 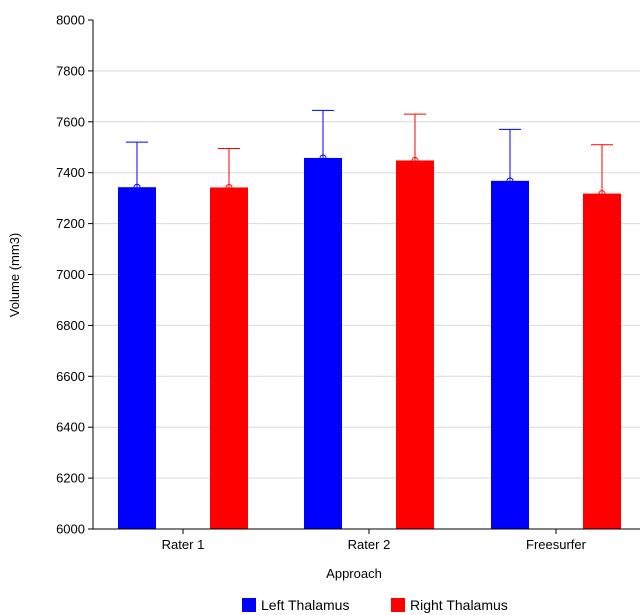 I want to click on legend: Left Thalamus Right Thalamus, so click(x=375, y=605).